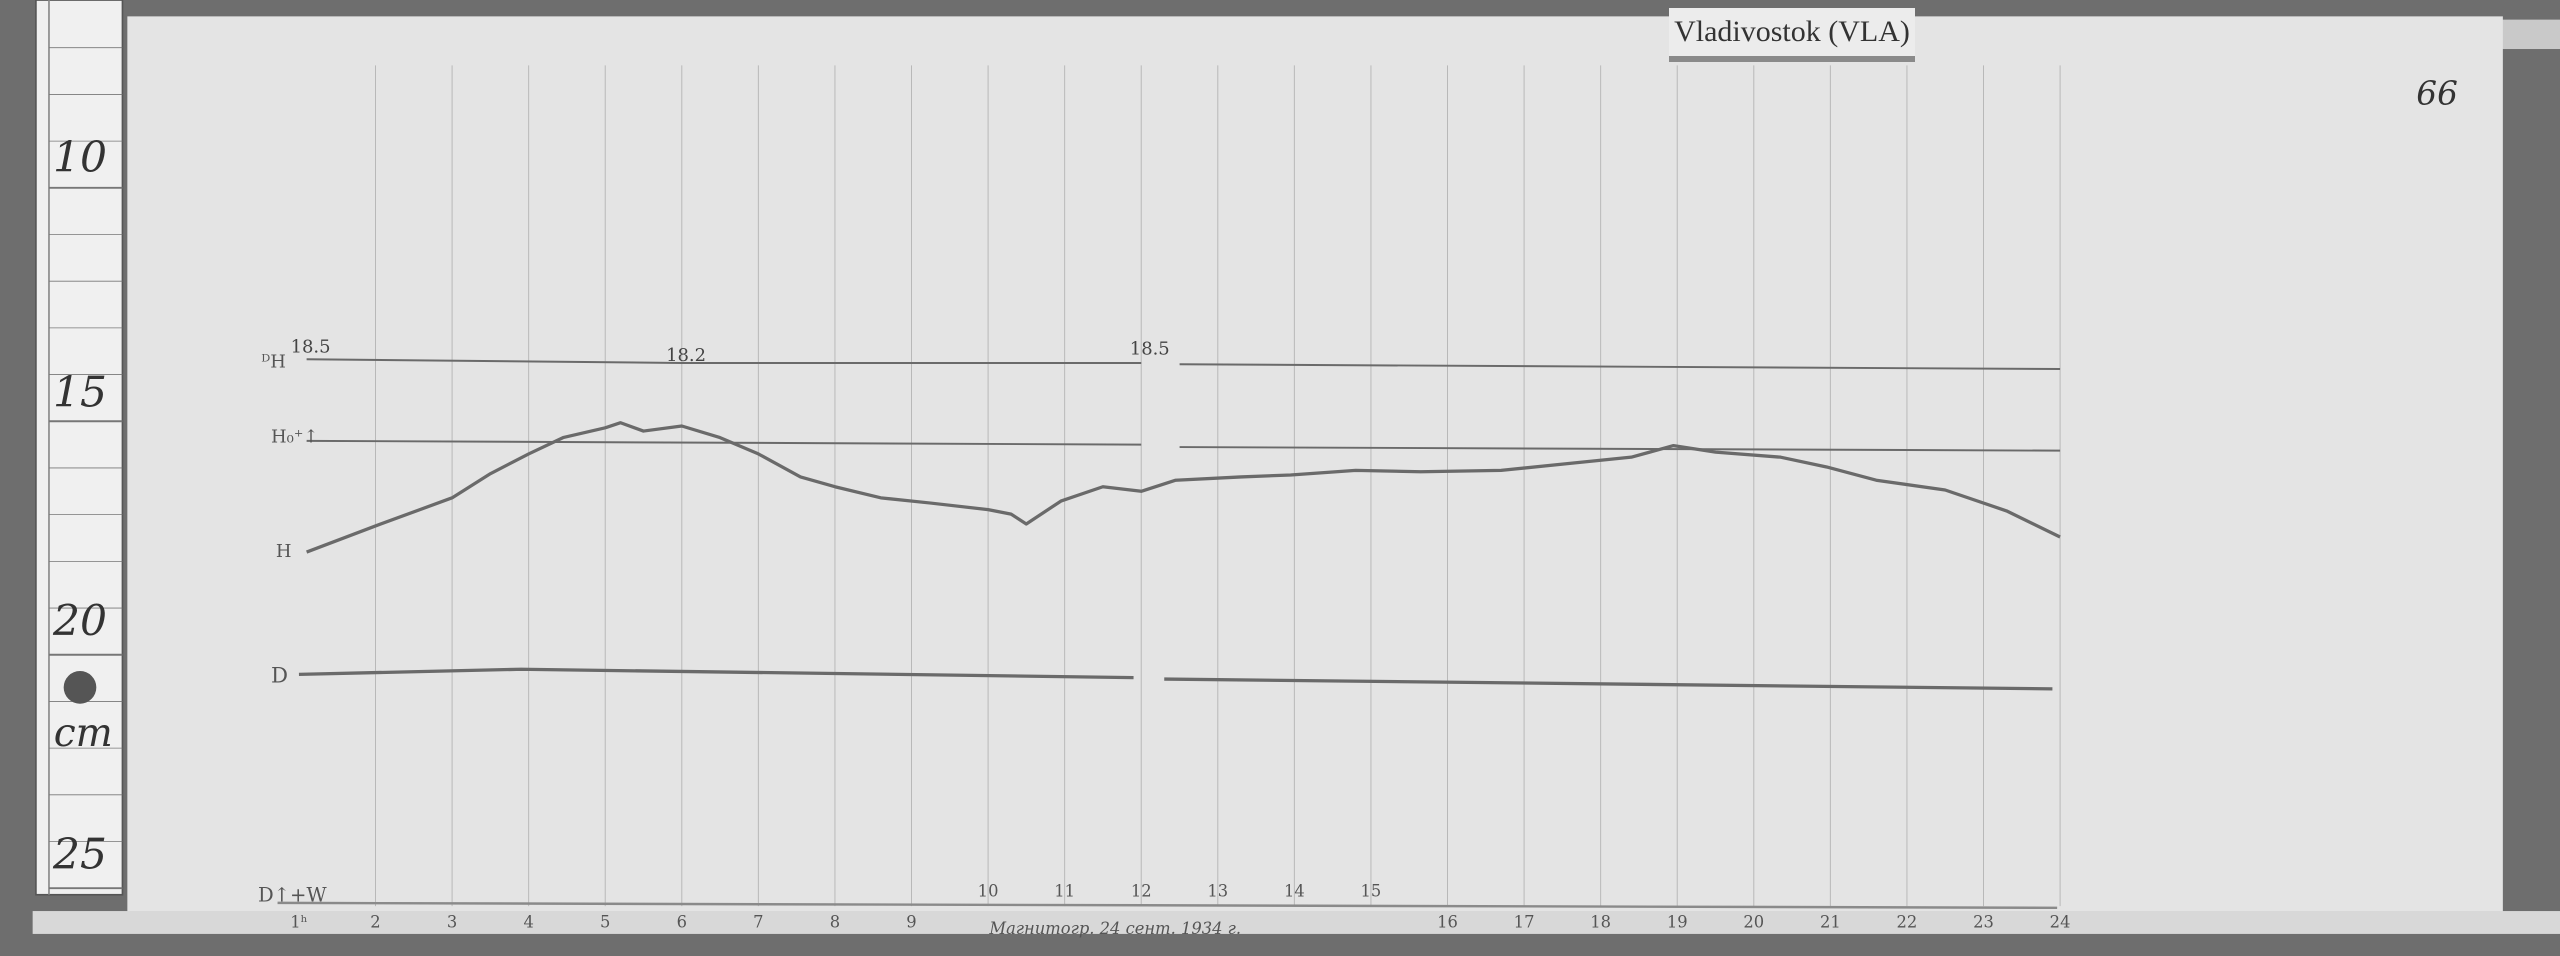 Image resolution: width=2560 pixels, height=956 pixels. Describe the element at coordinates (83, 733) in the screenshot. I see `ruler-unit: cm` at that location.